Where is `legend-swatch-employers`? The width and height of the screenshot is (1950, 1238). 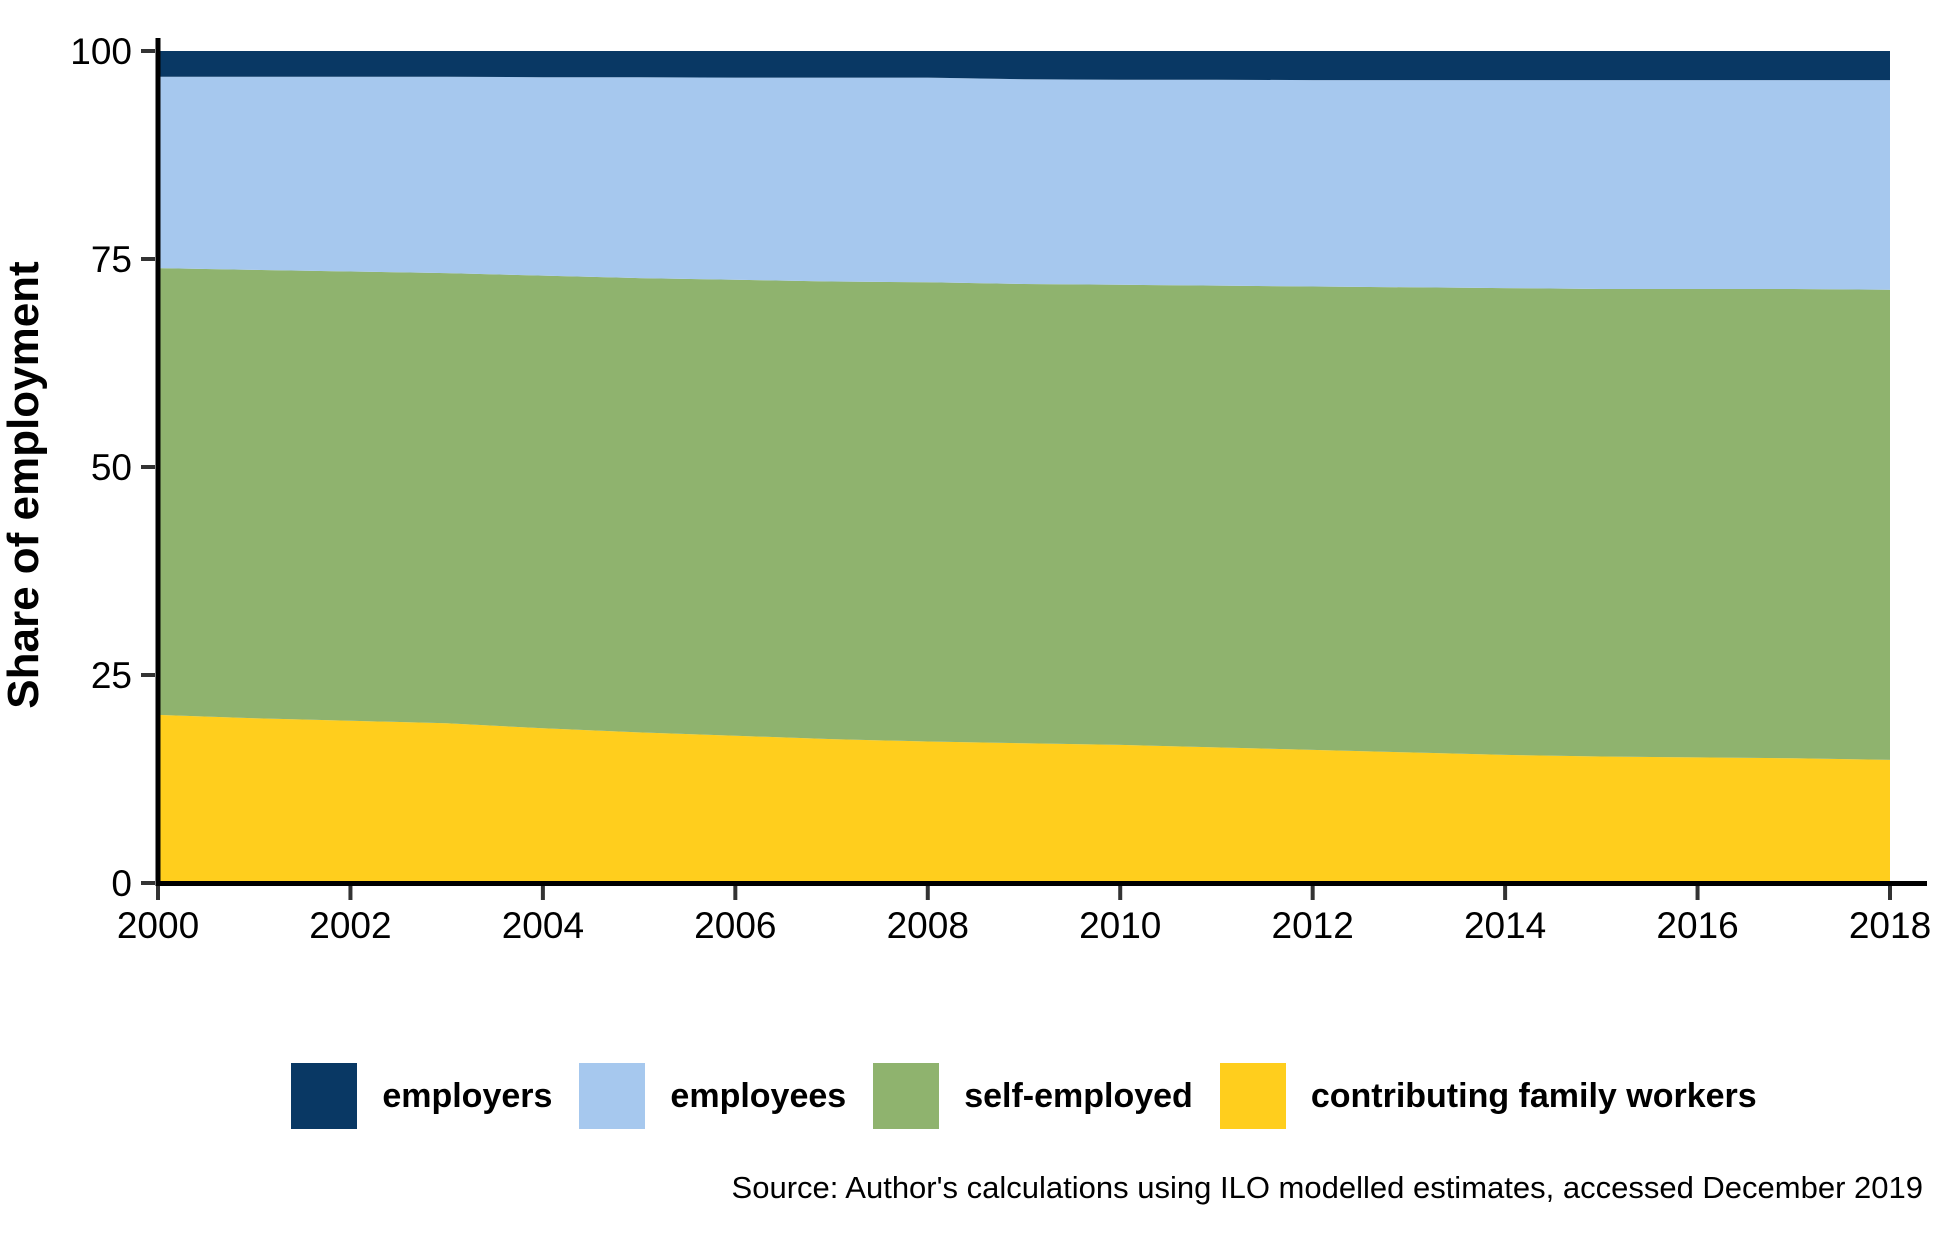 legend-swatch-employers is located at coordinates (324, 1096).